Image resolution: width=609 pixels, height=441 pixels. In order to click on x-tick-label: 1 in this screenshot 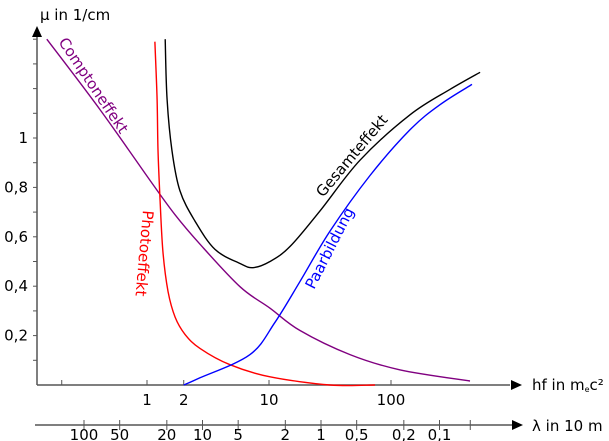, I will do `click(147, 400)`.